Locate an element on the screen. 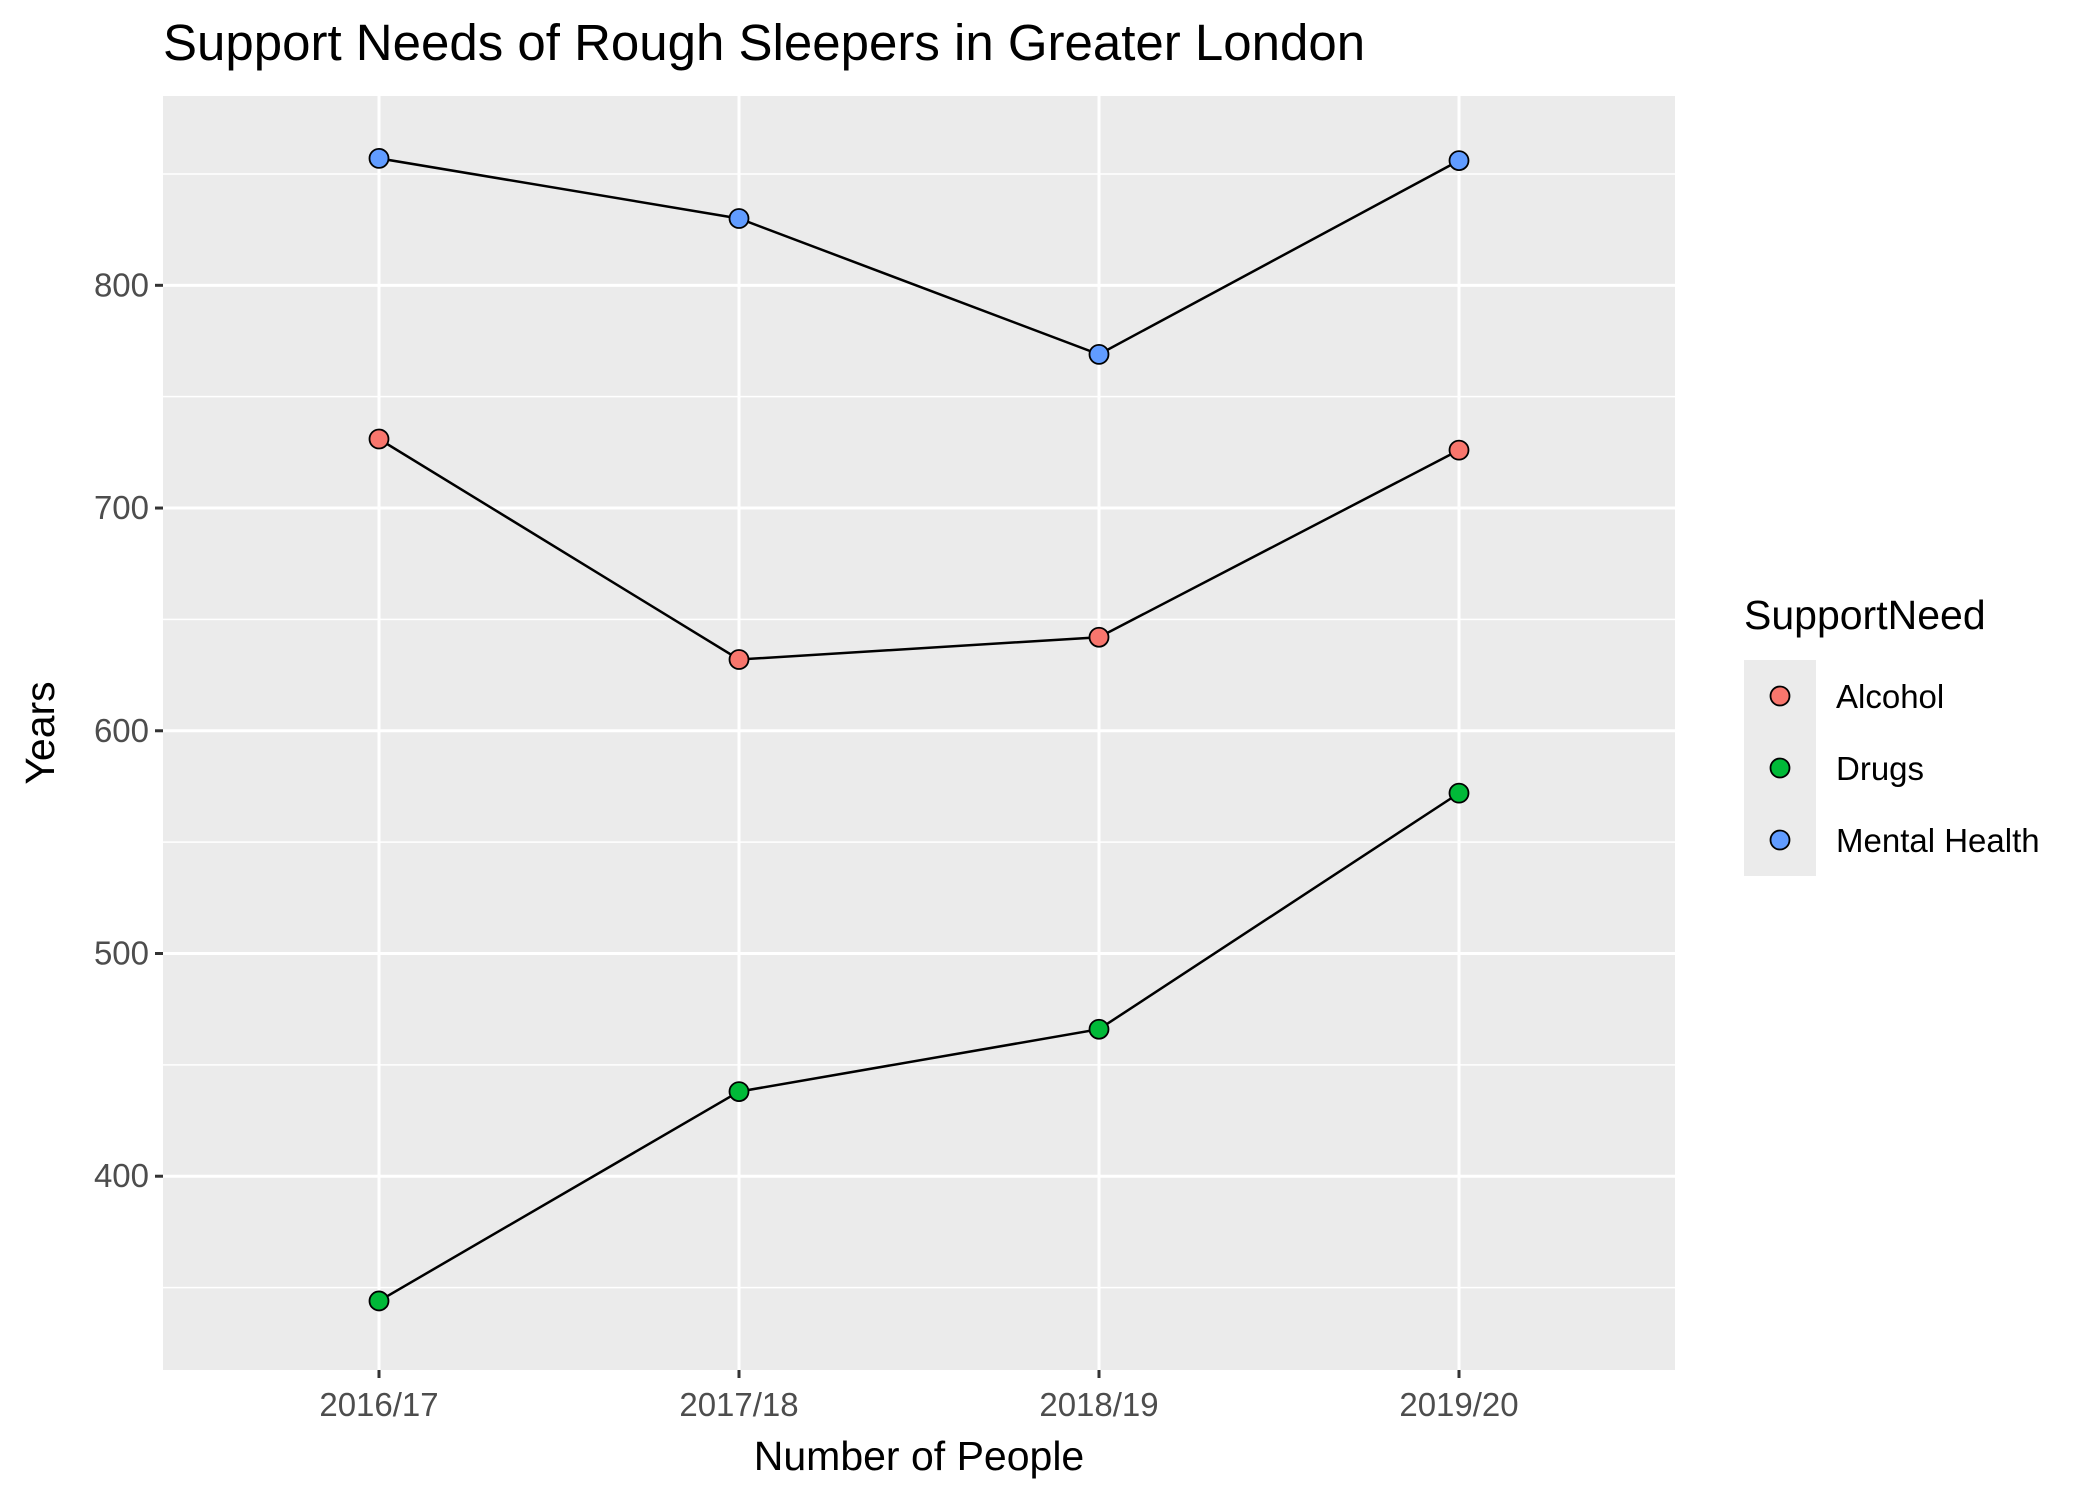 The width and height of the screenshot is (2100, 1499). legend-key-drugs is located at coordinates (1780, 768).